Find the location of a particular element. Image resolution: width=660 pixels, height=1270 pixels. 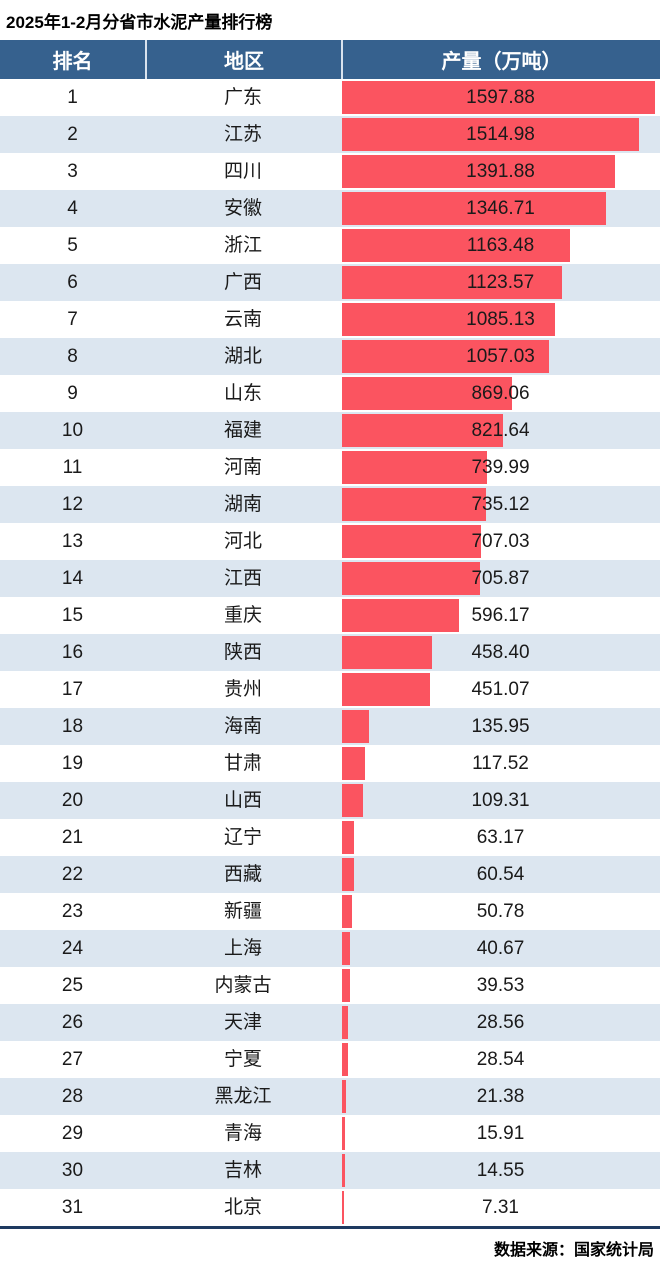

value-cell: 109.31 is located at coordinates (500, 800).